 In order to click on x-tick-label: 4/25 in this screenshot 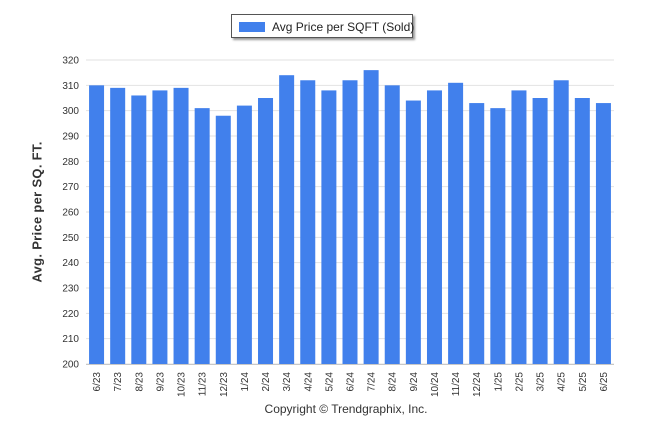, I will do `click(562, 382)`.